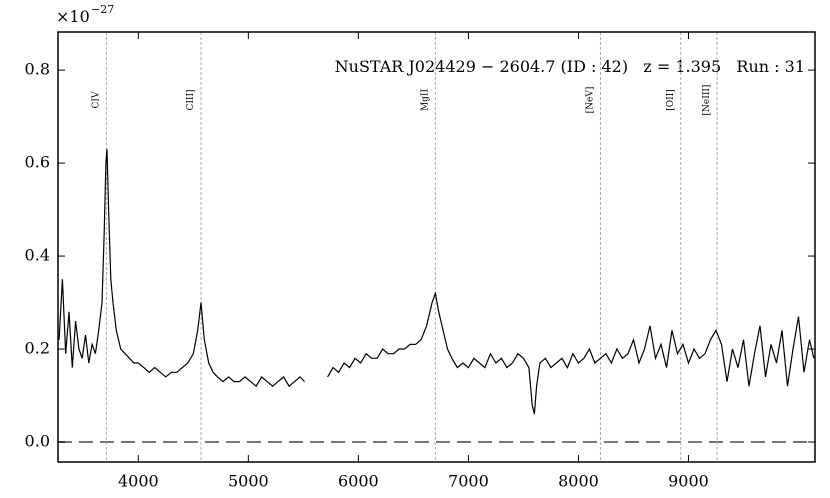  What do you see at coordinates (425, 100) in the screenshot?
I see `emission-line-label: MgII` at bounding box center [425, 100].